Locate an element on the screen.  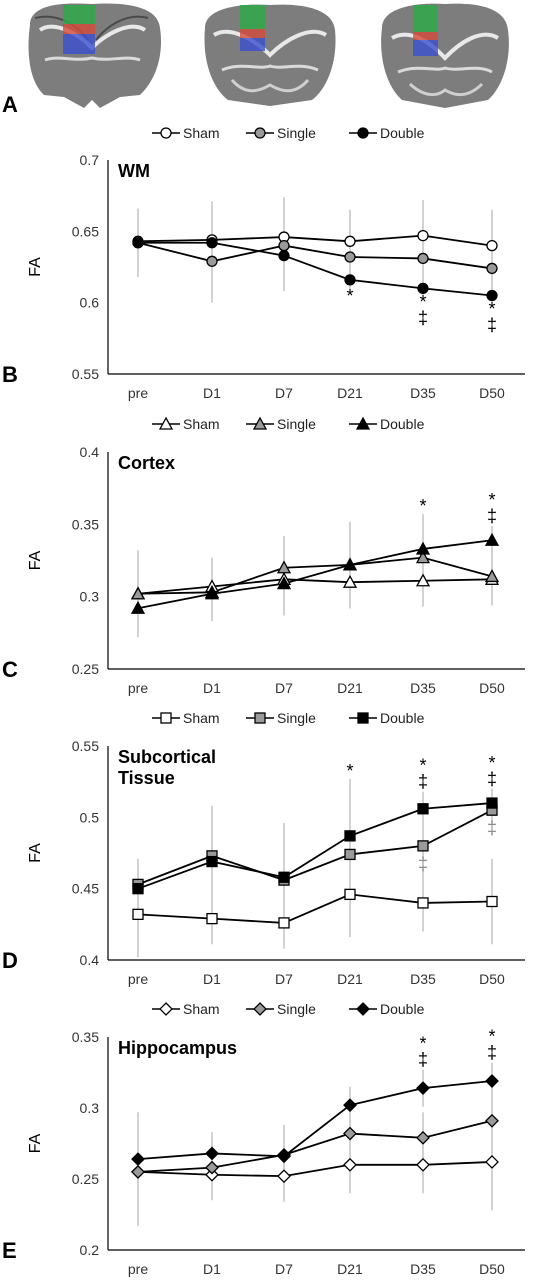
significance-symbol: ‡ is located at coordinates (423, 782).